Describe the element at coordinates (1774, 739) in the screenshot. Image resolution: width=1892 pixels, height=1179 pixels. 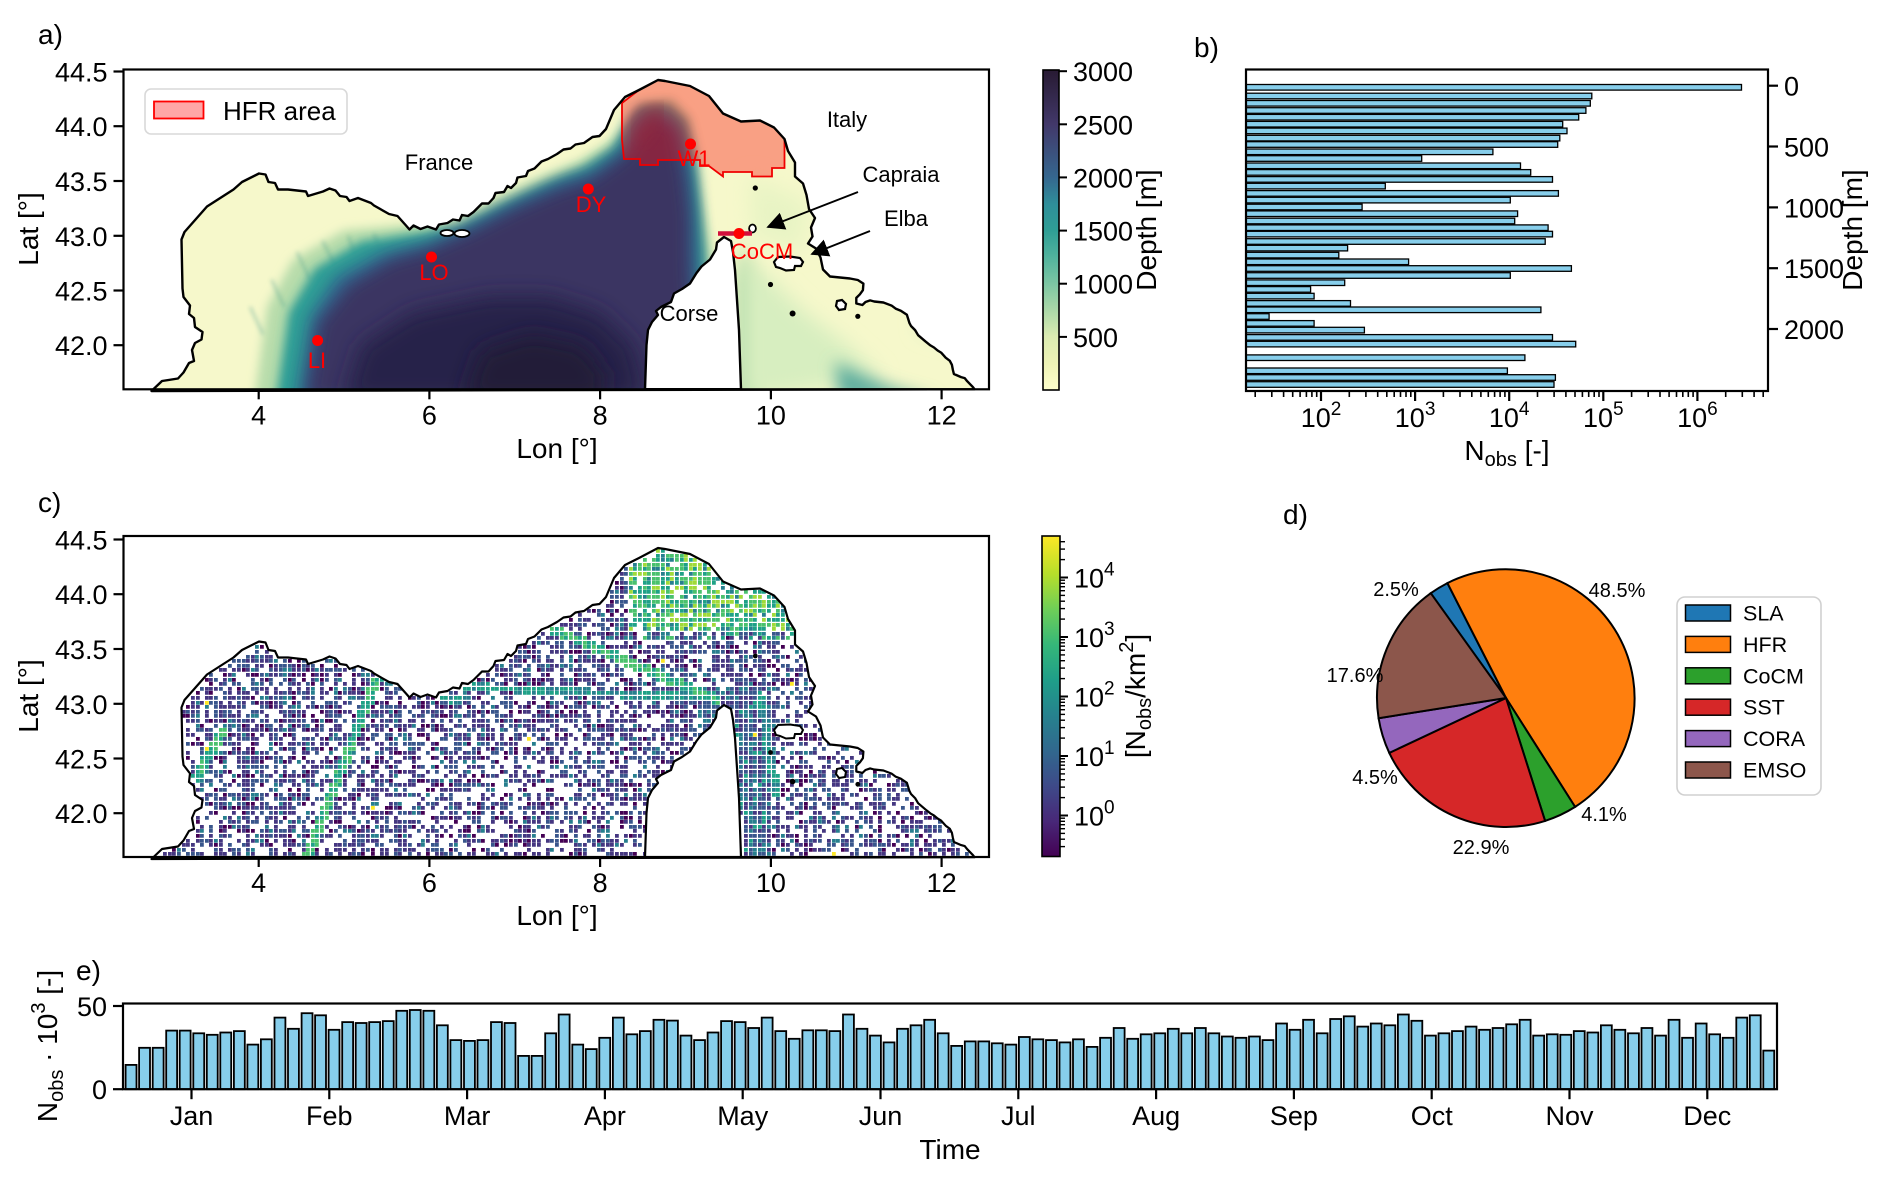
I see `svg-text: CORA` at that location.